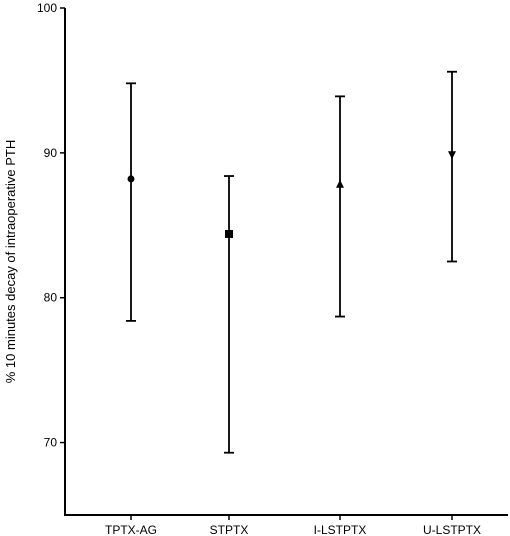 The height and width of the screenshot is (536, 510). Describe the element at coordinates (131, 529) in the screenshot. I see `x-tick-label-tptx-ag: TPTX-AG` at that location.